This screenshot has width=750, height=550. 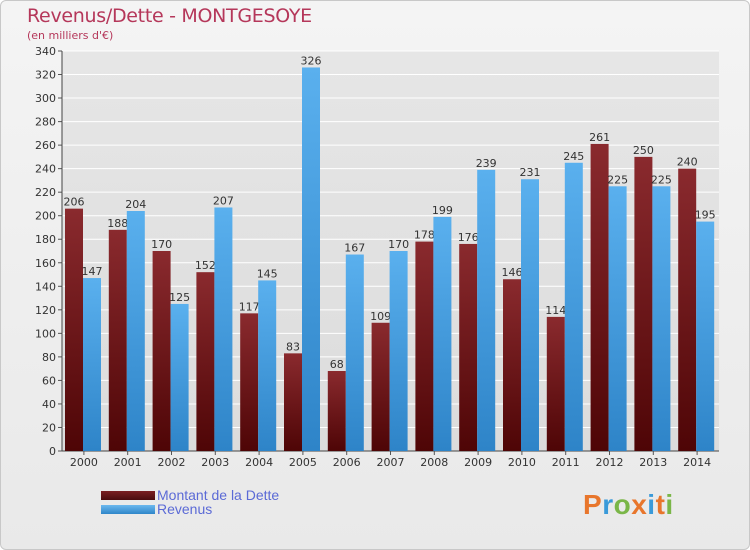 What do you see at coordinates (84, 462) in the screenshot?
I see `x-tick-label: 2000` at bounding box center [84, 462].